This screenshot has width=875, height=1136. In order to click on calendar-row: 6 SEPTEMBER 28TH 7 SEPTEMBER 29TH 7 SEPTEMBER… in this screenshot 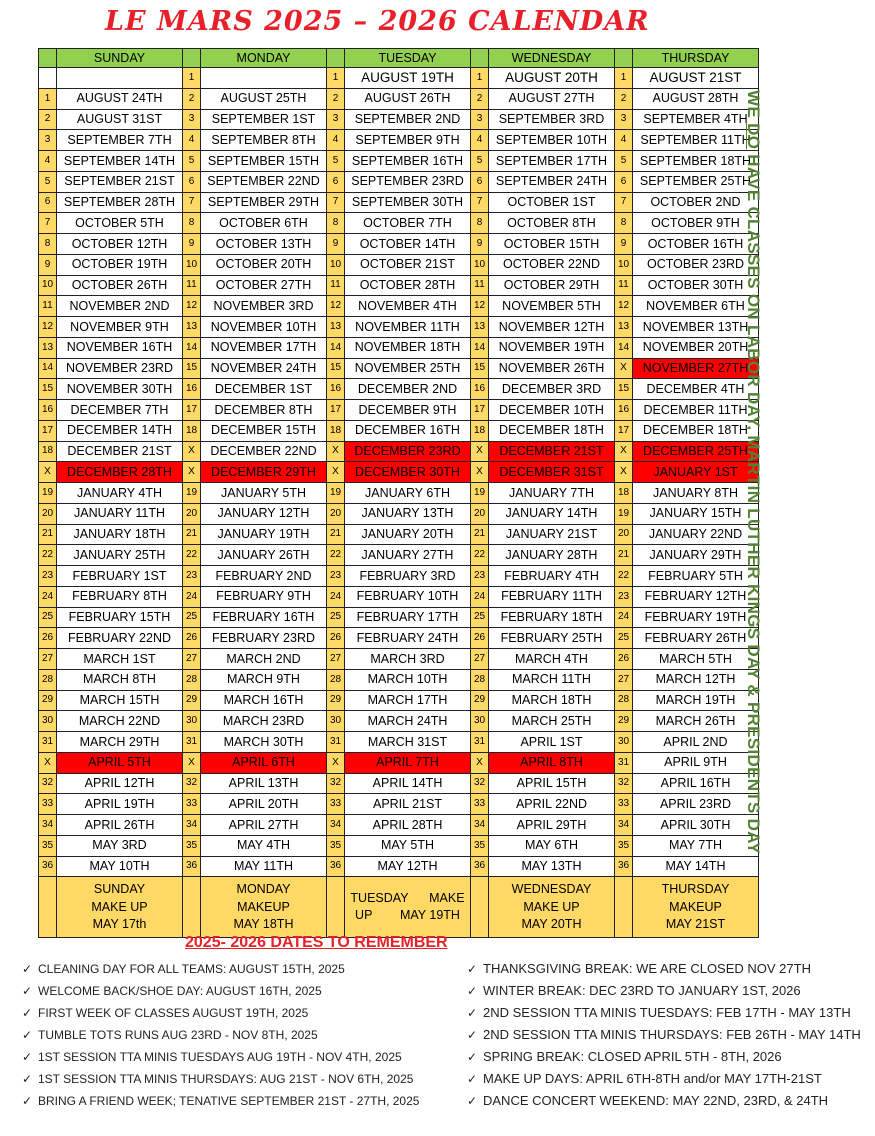, I will do `click(398, 202)`.